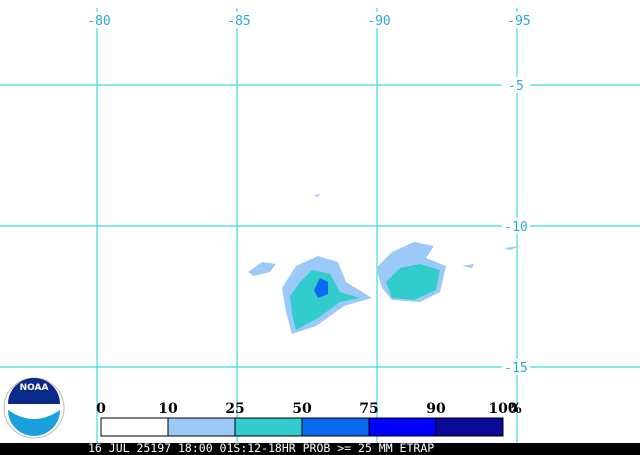 Image resolution: width=640 pixels, height=455 pixels. I want to click on legend-label: 100, so click(502, 409).